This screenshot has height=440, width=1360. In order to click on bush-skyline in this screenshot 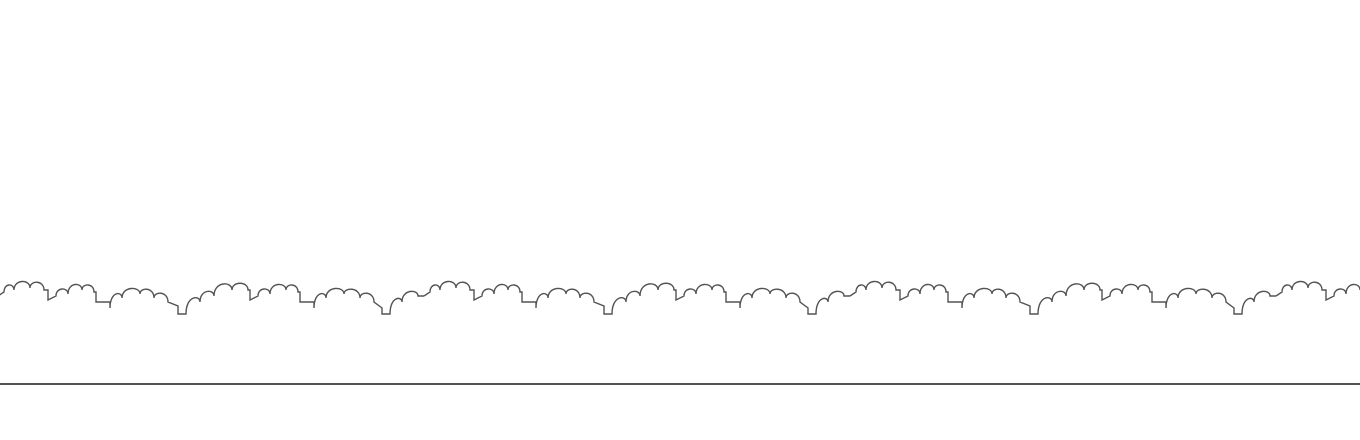, I will do `click(680, 297)`.